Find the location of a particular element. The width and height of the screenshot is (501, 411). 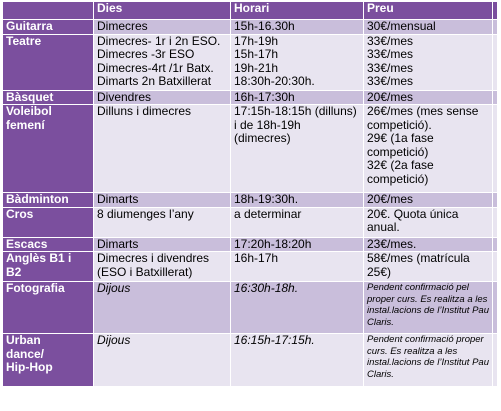

price-cell: 23€/mes. is located at coordinates (428, 244).